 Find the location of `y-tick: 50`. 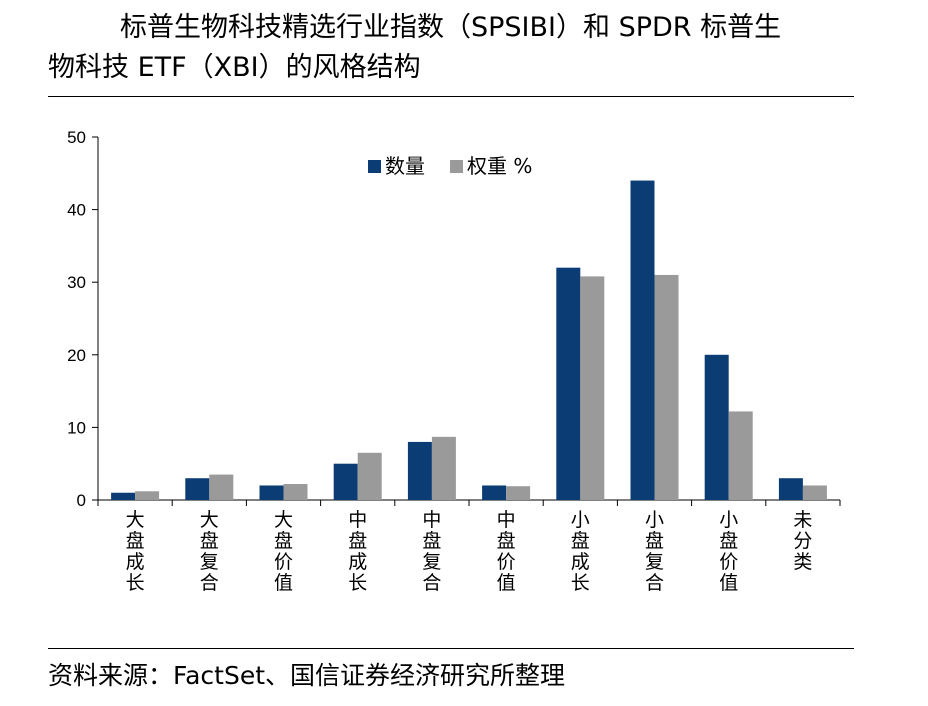

y-tick: 50 is located at coordinates (82, 137).